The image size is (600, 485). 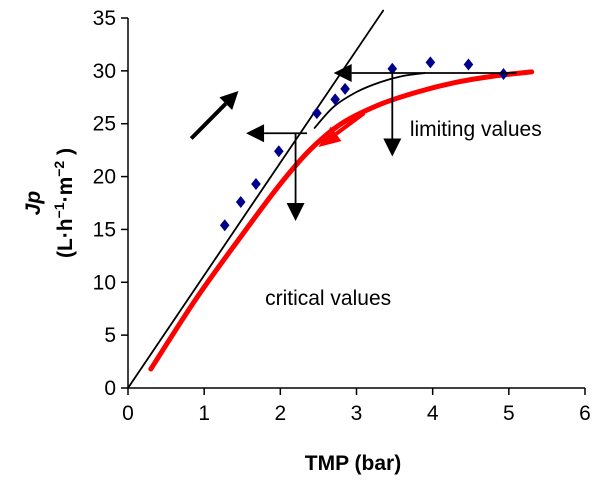 I want to click on annotation-limiting-values: limiting values, so click(x=476, y=129).